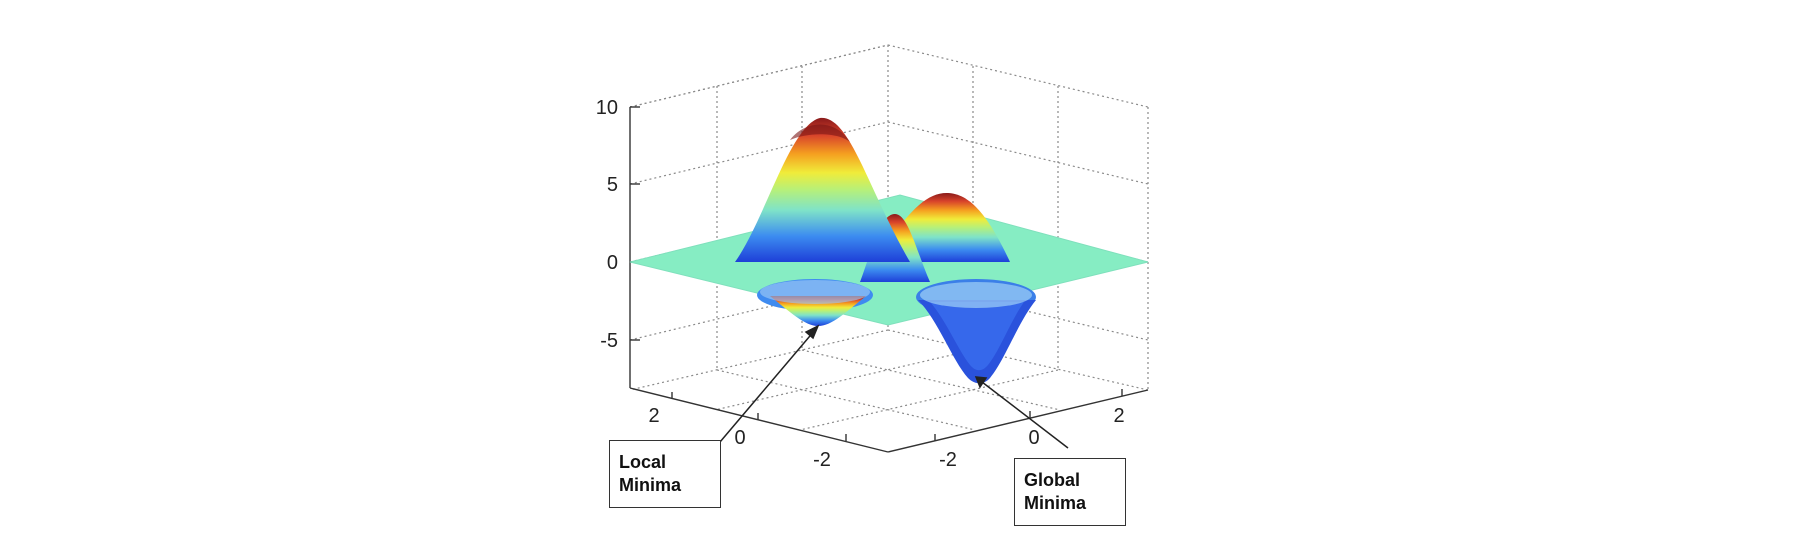  I want to click on local-minima-label: Local Minima, so click(650, 473).